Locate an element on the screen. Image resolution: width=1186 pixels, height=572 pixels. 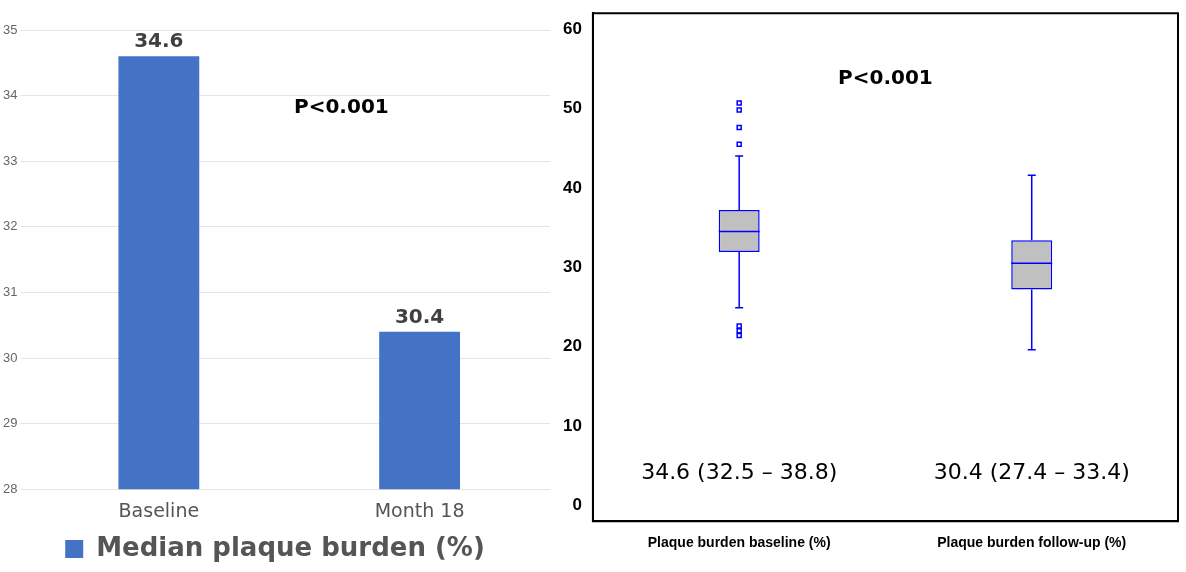
y-tick-label: 31 is located at coordinates (10, 291).